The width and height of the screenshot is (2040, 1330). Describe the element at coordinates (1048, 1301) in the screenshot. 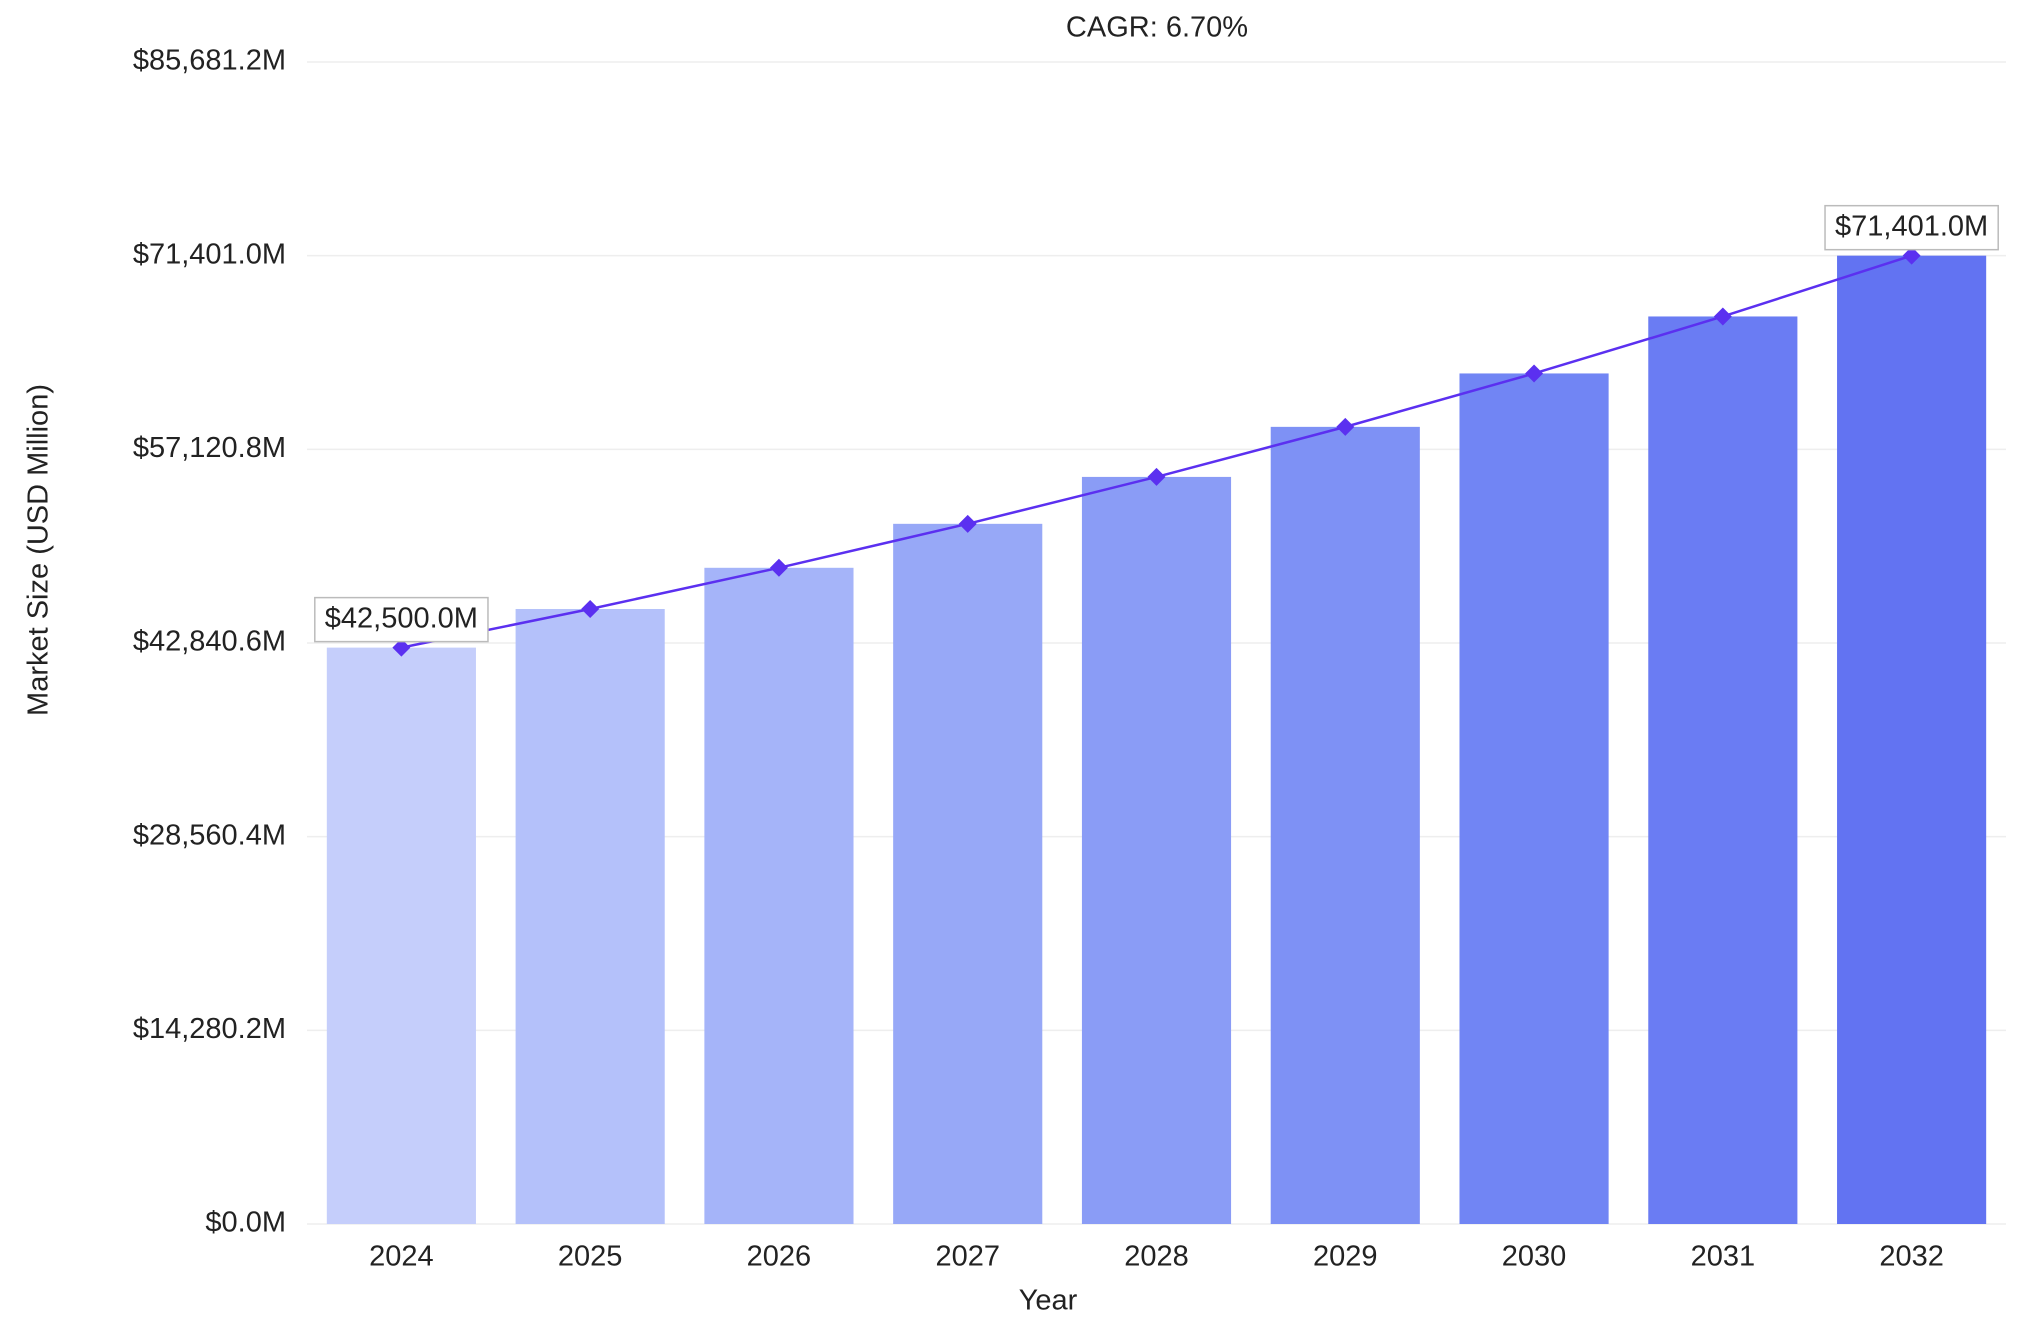

I see `x-axis-label: Year` at that location.